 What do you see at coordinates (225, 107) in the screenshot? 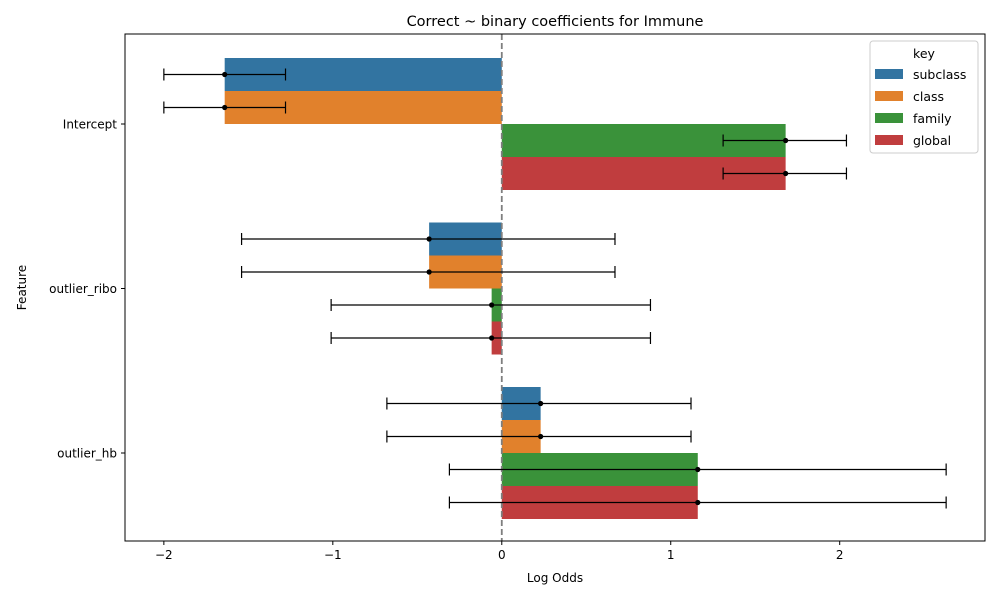
I see `point-class-Intercept` at bounding box center [225, 107].